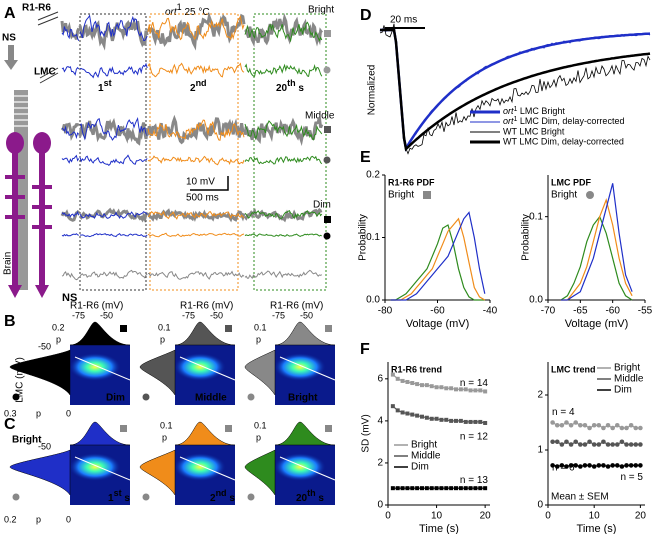 This screenshot has width=656, height=534. What do you see at coordinates (179, 7) in the screenshot?
I see `text: 1` at bounding box center [179, 7].